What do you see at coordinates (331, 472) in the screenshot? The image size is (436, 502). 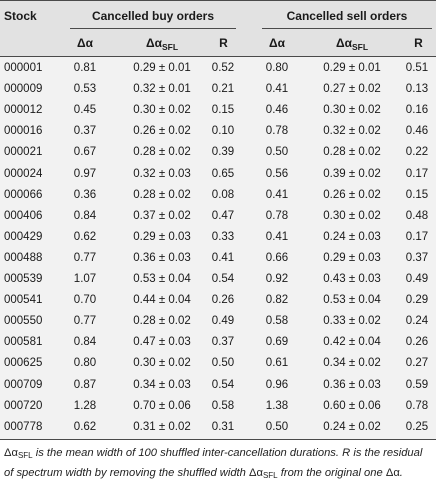 I see `footnote-text-3: from the original one` at bounding box center [331, 472].